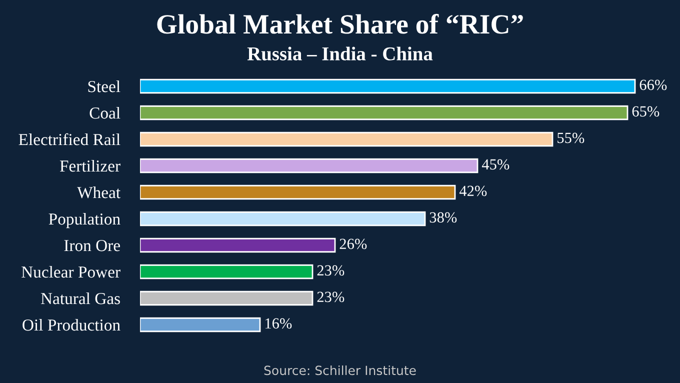 This screenshot has height=383, width=680. Describe the element at coordinates (84, 220) in the screenshot. I see `y-tick-label: Population` at that location.